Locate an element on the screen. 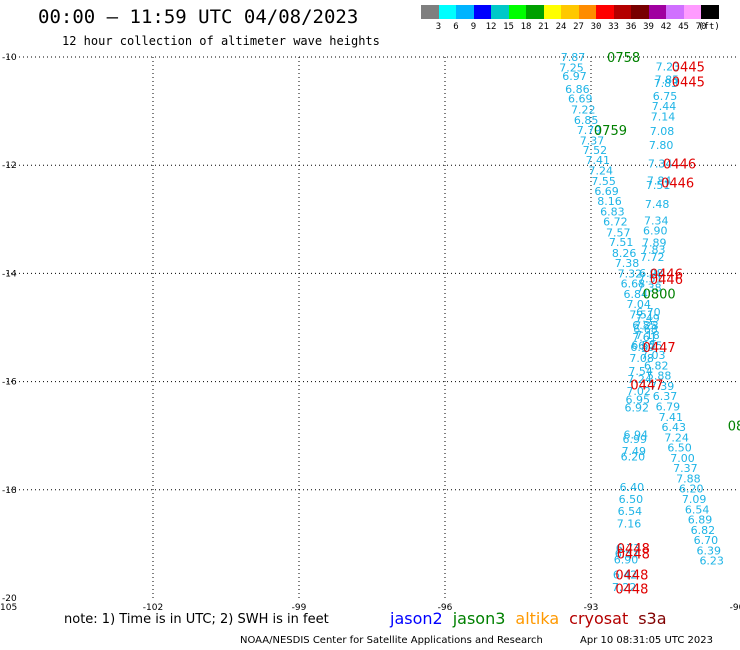  satellite-legend: jason2 jason3 altika cryosat s3a is located at coordinates (533, 618).